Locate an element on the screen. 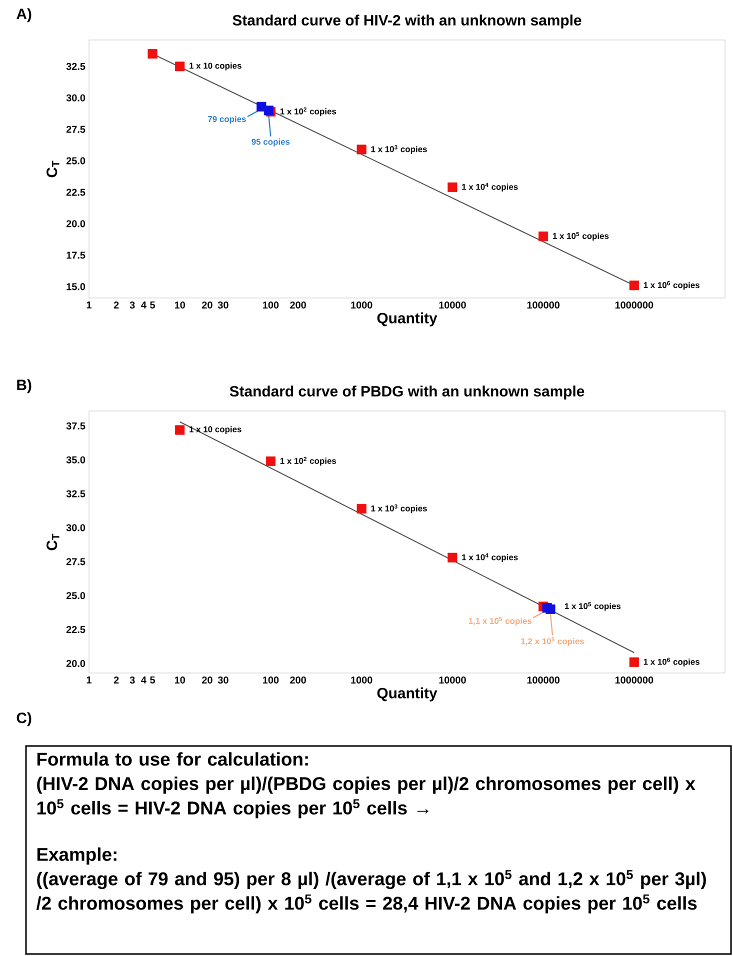 This screenshot has width=733, height=956. chart-title: Standard curve of PBDG with an unknown sample is located at coordinates (407, 393).